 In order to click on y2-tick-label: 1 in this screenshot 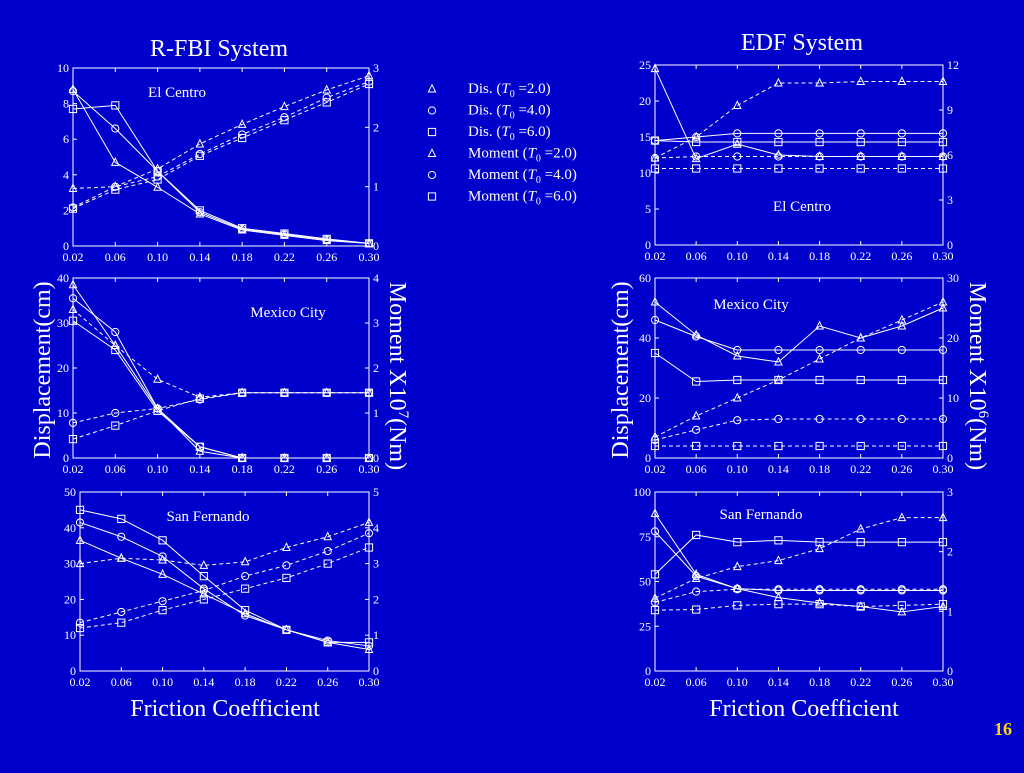, I will do `click(950, 611)`.